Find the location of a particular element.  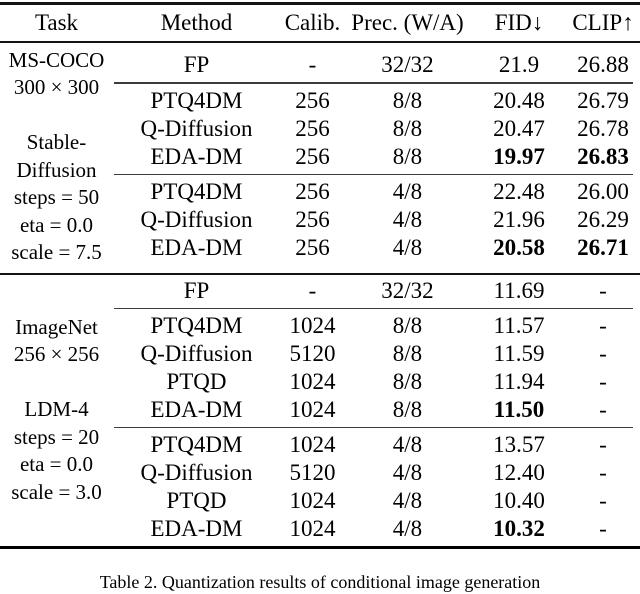

table-row: Q-Diffusion 256 8/8 20.47 26.78 is located at coordinates (376, 129).